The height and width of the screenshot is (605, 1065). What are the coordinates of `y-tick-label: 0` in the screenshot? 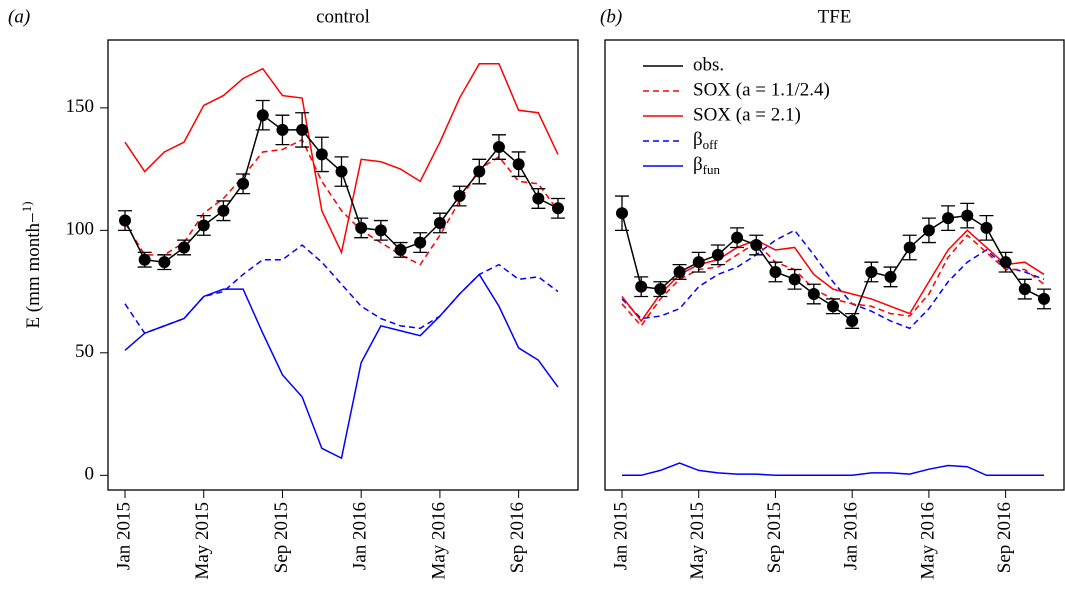 It's located at (90, 474).